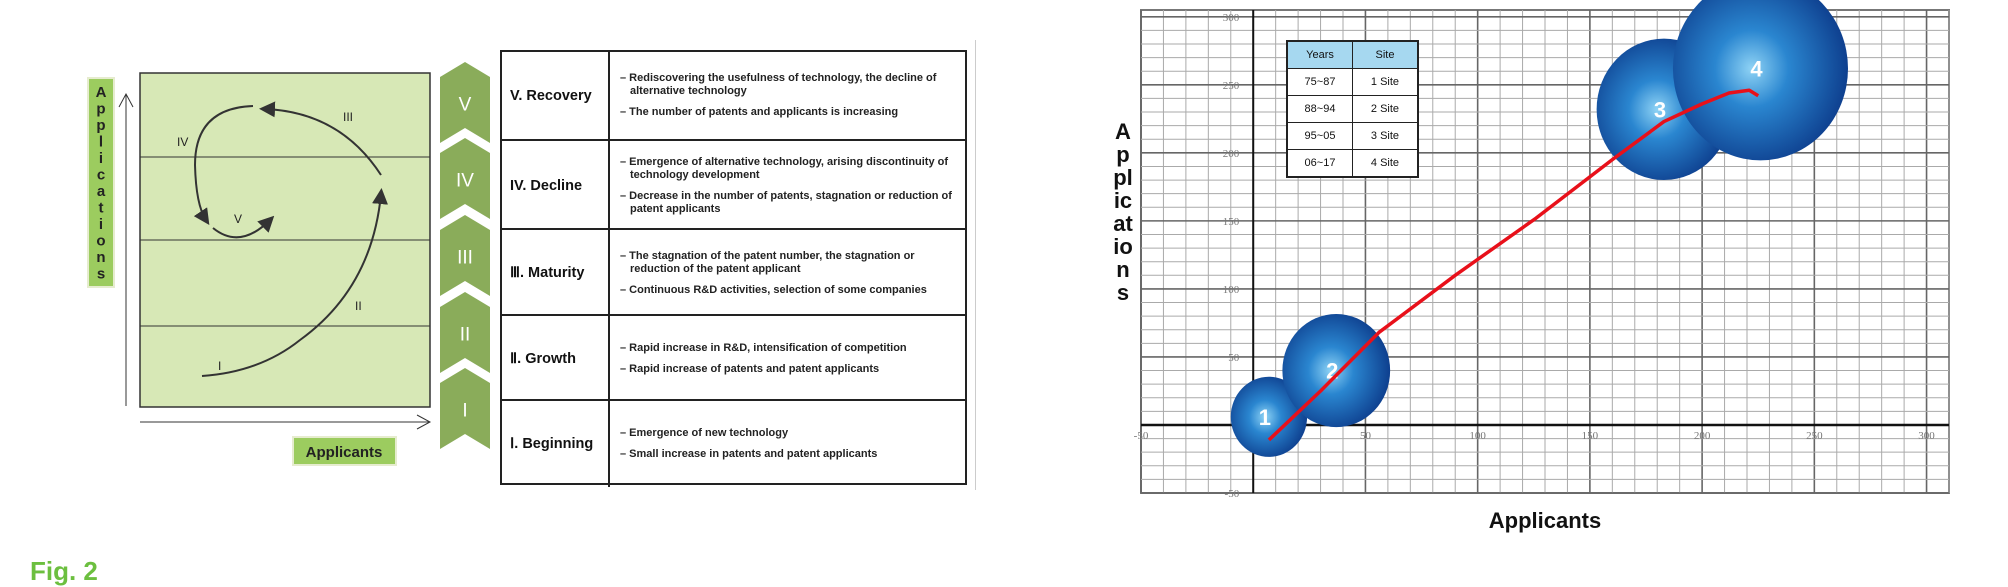 This screenshot has width=2008, height=587. Describe the element at coordinates (1231, 222) in the screenshot. I see `y-tick-label: 150` at that location.